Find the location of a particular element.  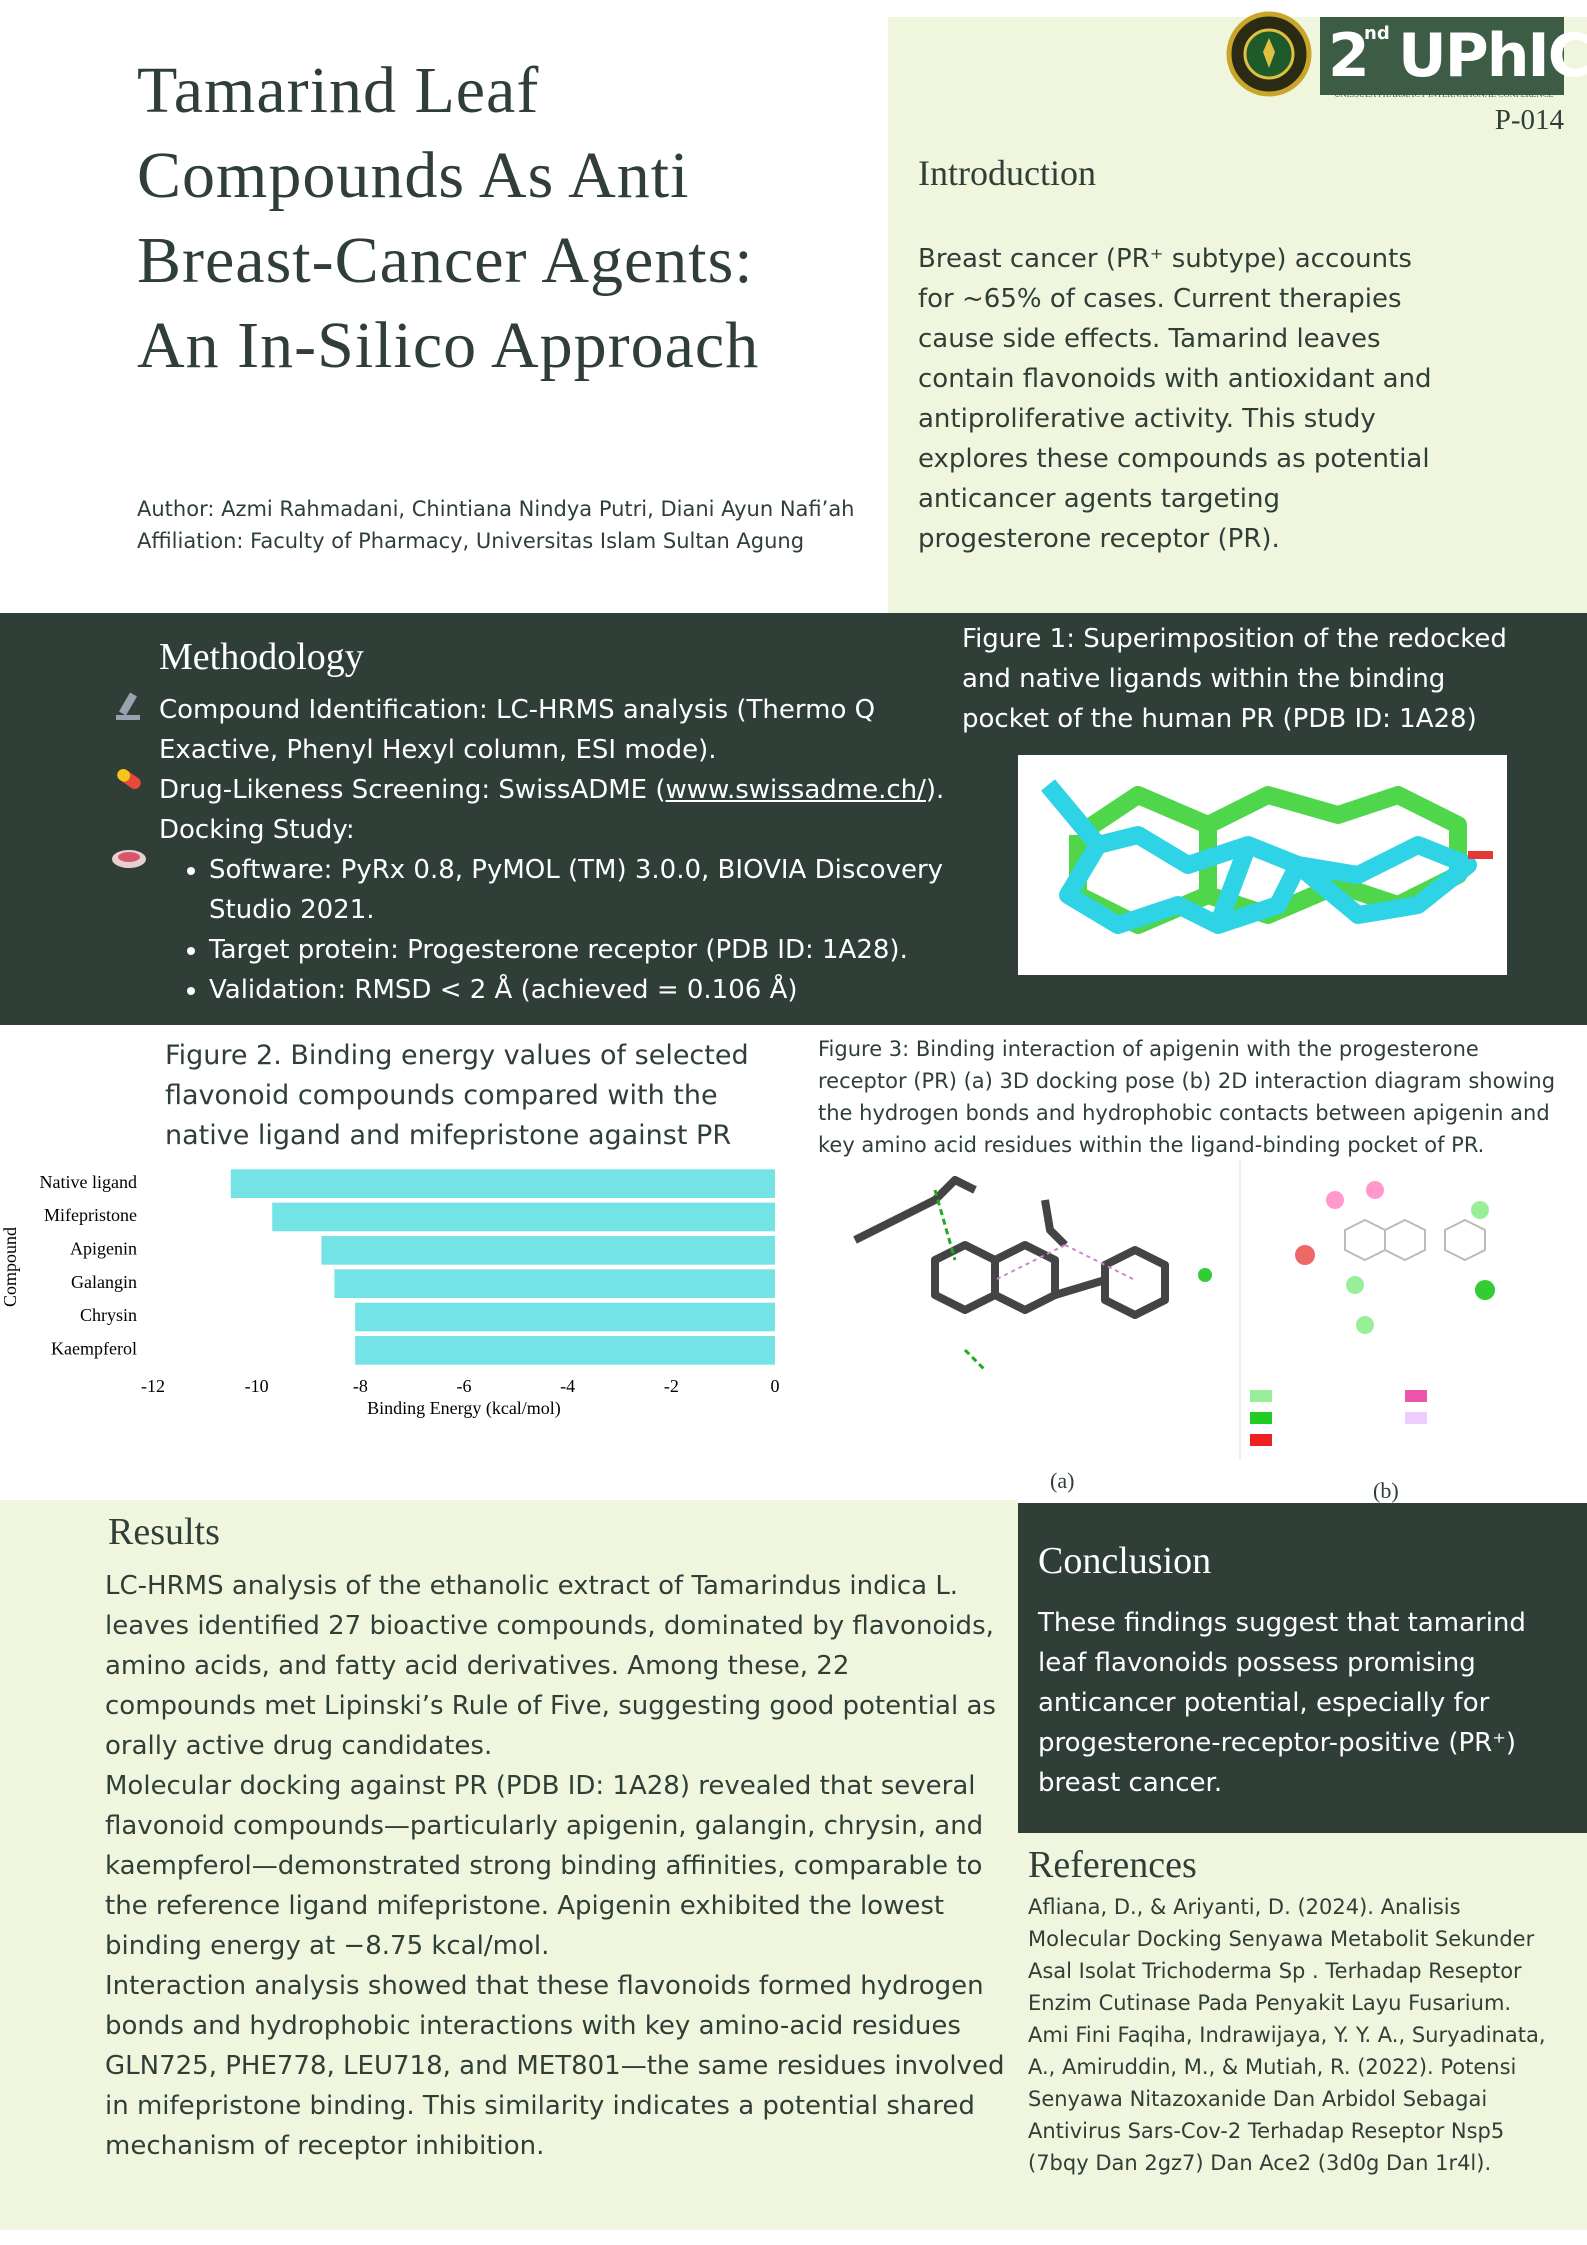

poster-id: P-014 is located at coordinates (1529, 120).